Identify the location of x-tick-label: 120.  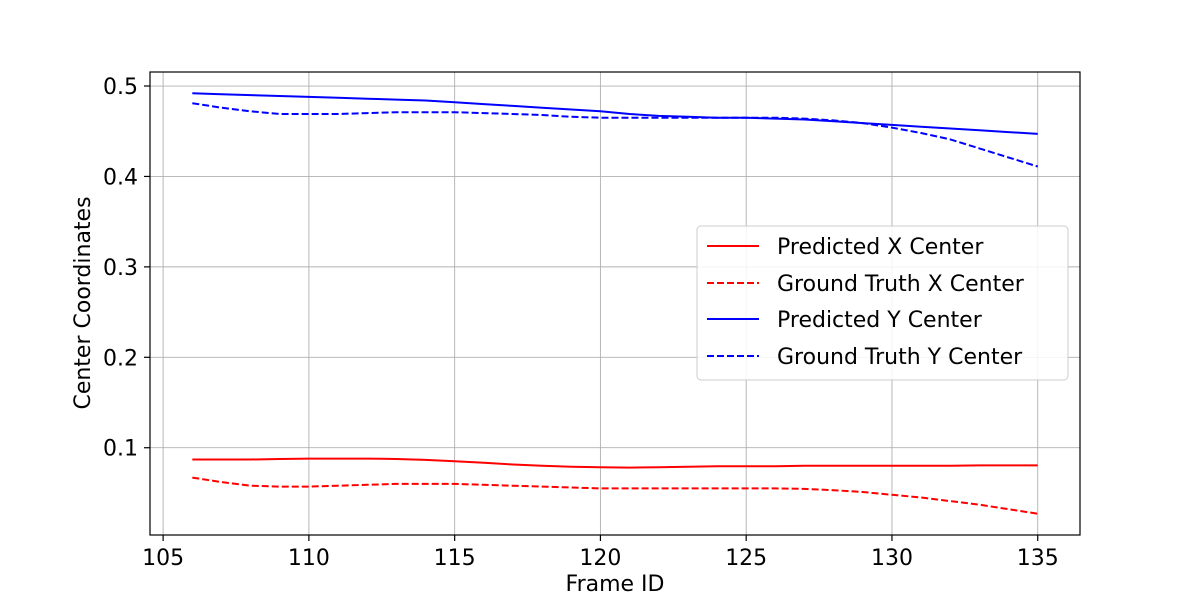
(600, 558).